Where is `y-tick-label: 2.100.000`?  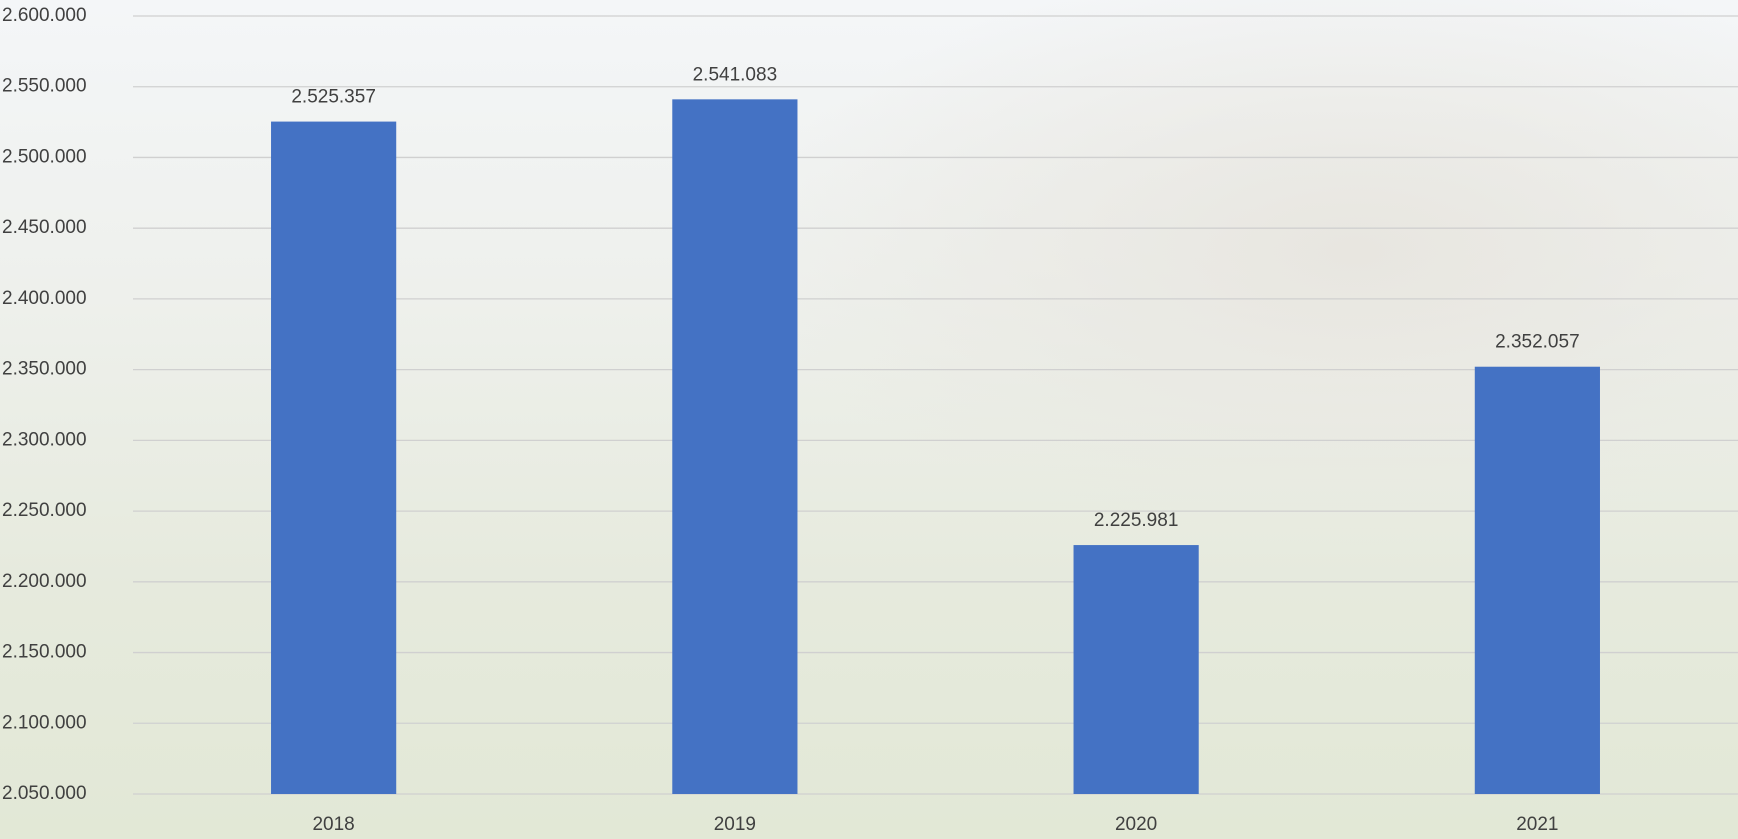
y-tick-label: 2.100.000 is located at coordinates (44, 722).